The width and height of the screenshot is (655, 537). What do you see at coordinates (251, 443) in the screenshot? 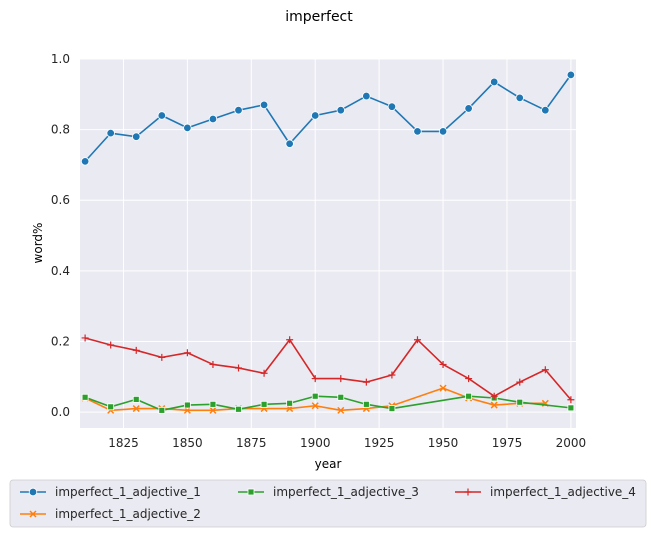
I see `x-tick-label: 1875` at bounding box center [251, 443].